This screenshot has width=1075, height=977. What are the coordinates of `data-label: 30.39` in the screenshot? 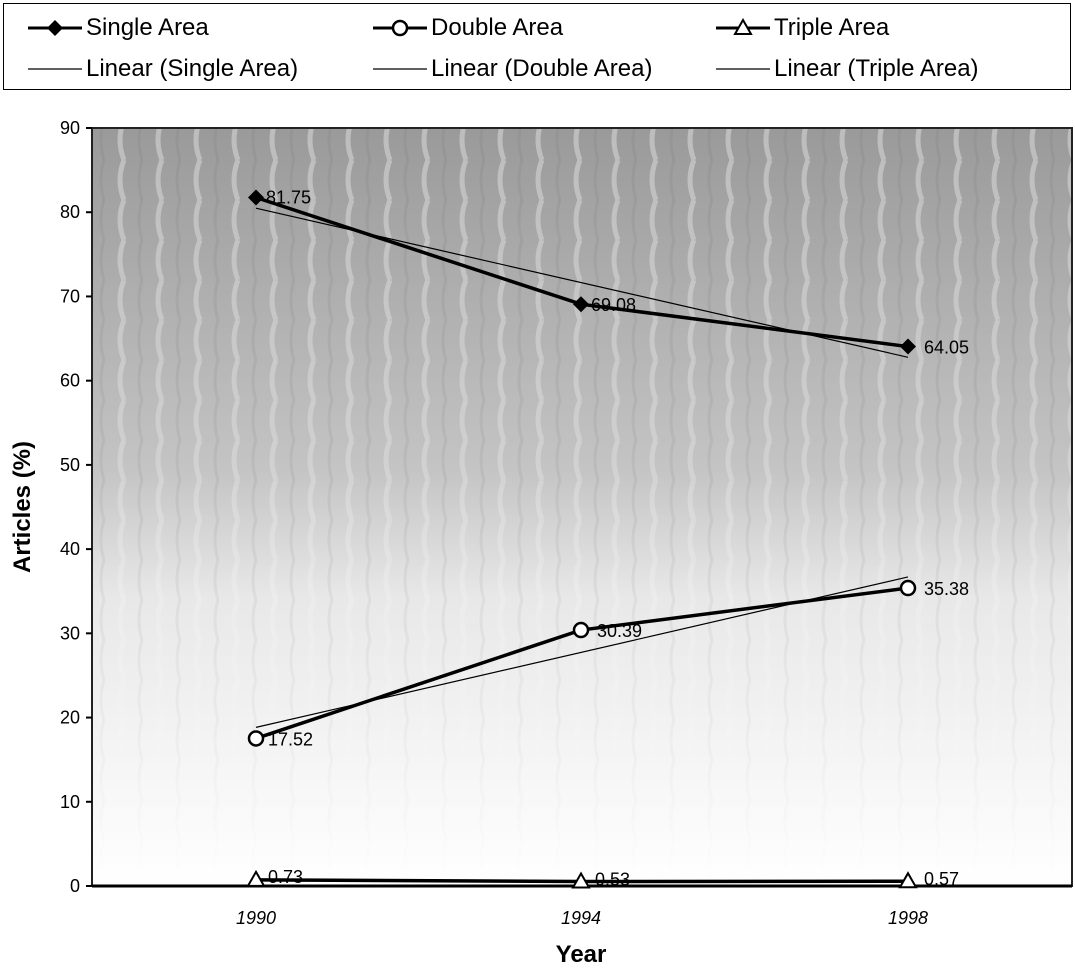 It's located at (619, 631).